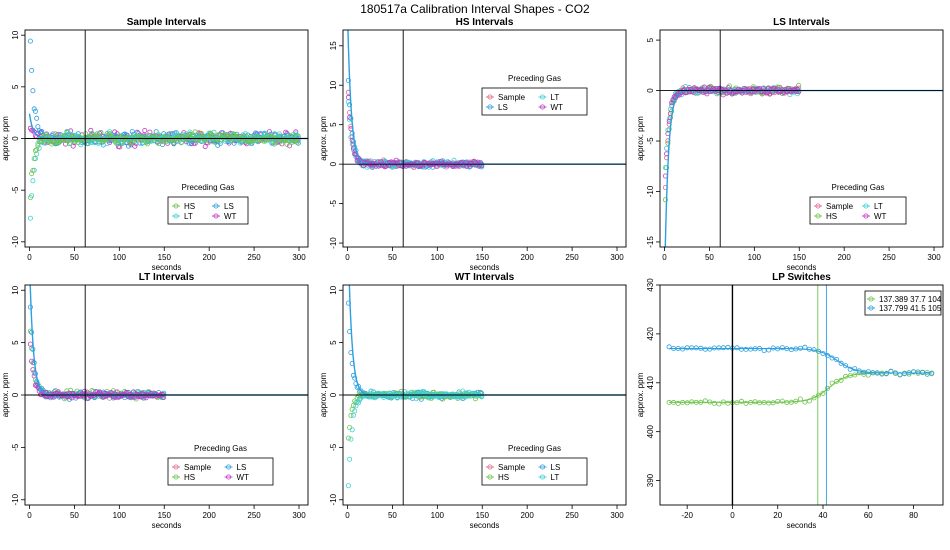 The width and height of the screenshot is (950, 550). Describe the element at coordinates (333, 163) in the screenshot. I see `y-tick-label: 0` at that location.